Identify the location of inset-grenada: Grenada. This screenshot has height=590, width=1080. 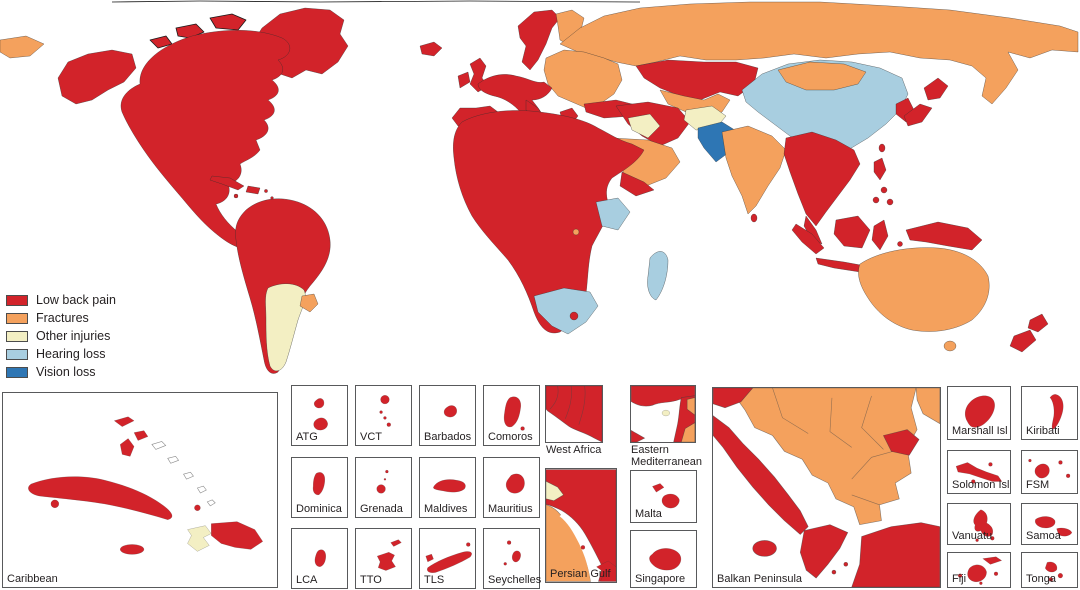
(383, 487).